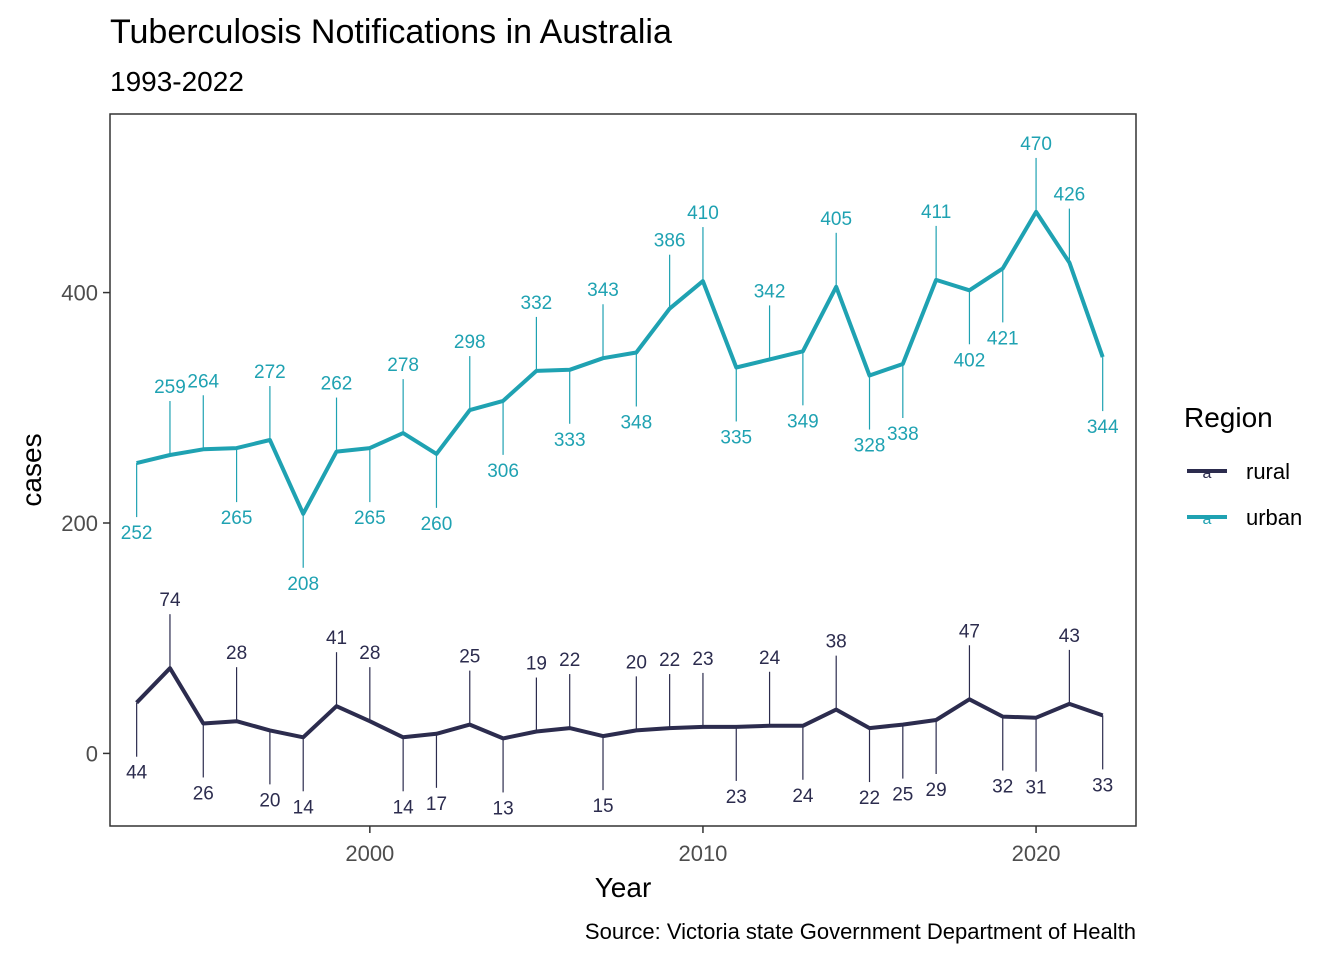 Image resolution: width=1344 pixels, height=960 pixels. Describe the element at coordinates (703, 213) in the screenshot. I see `data-label: 410` at that location.